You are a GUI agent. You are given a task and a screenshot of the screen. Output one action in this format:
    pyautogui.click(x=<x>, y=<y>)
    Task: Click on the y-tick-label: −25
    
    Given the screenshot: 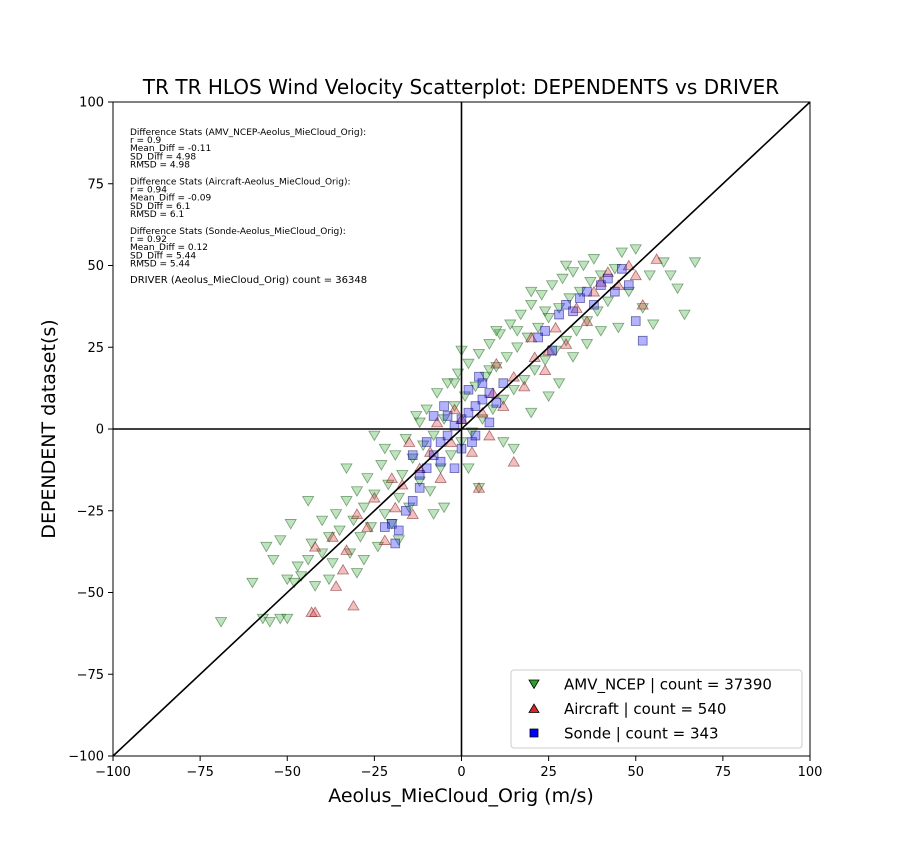 What is the action you would take?
    pyautogui.click(x=90, y=511)
    